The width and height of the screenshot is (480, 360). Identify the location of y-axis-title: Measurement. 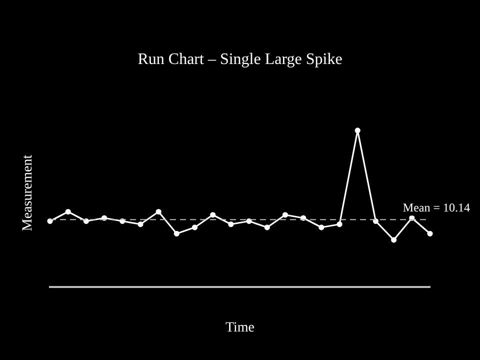
(28, 193).